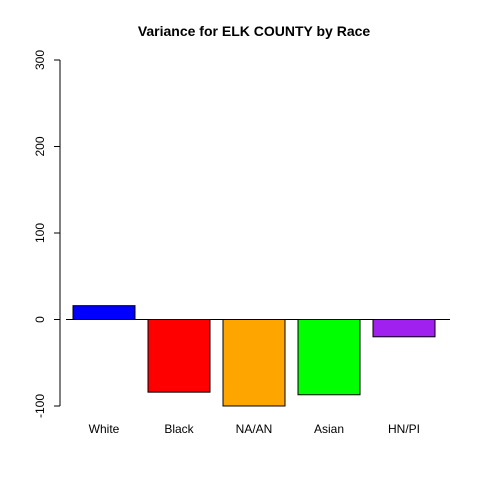  What do you see at coordinates (40, 319) in the screenshot?
I see `y-tick-label: 0` at bounding box center [40, 319].